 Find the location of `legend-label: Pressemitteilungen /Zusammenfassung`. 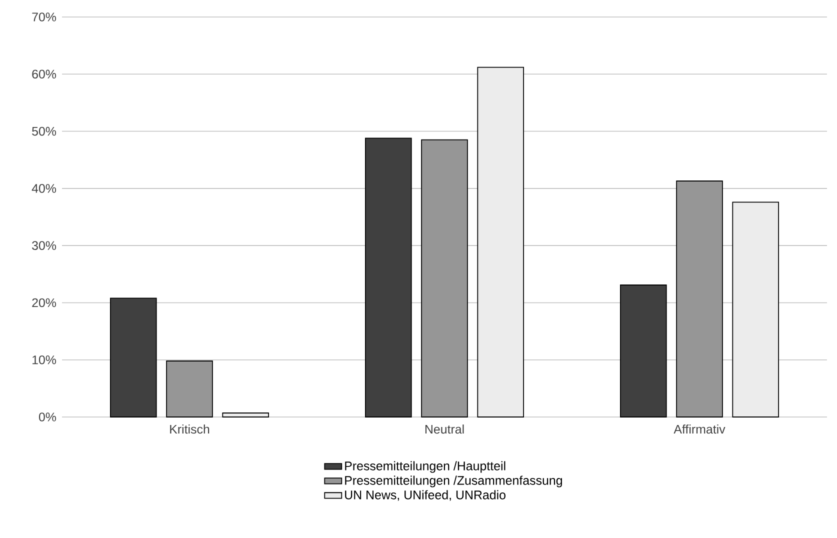

legend-label: Pressemitteilungen /Zusammenfassung is located at coordinates (453, 482).